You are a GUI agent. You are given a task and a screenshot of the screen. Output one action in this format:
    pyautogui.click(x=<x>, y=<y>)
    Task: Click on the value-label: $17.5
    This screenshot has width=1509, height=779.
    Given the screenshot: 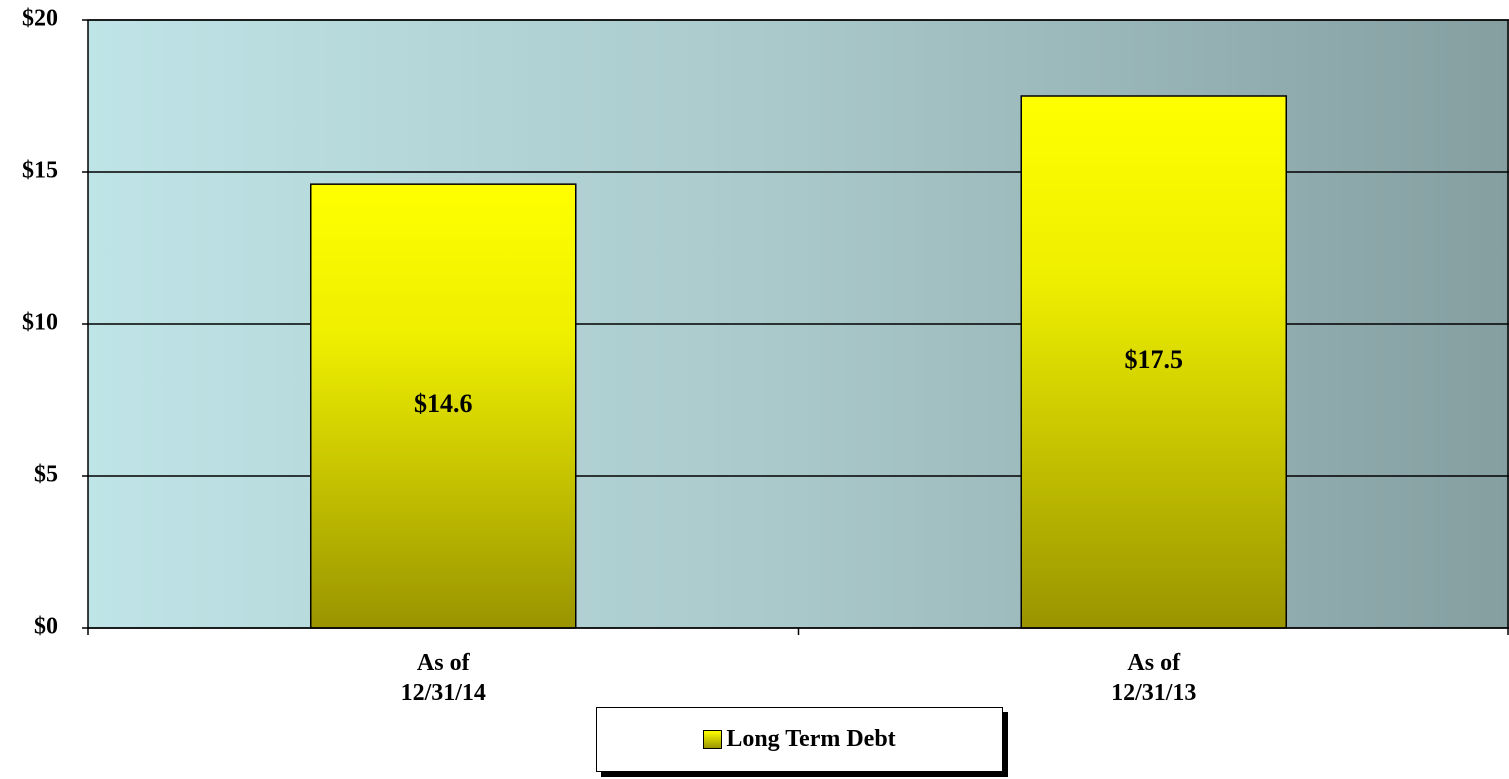 What is the action you would take?
    pyautogui.click(x=1154, y=359)
    